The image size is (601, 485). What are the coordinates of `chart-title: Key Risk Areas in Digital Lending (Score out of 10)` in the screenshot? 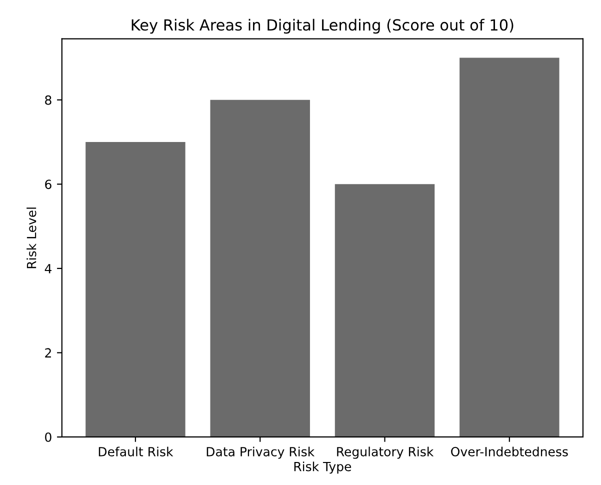 It's located at (323, 26).